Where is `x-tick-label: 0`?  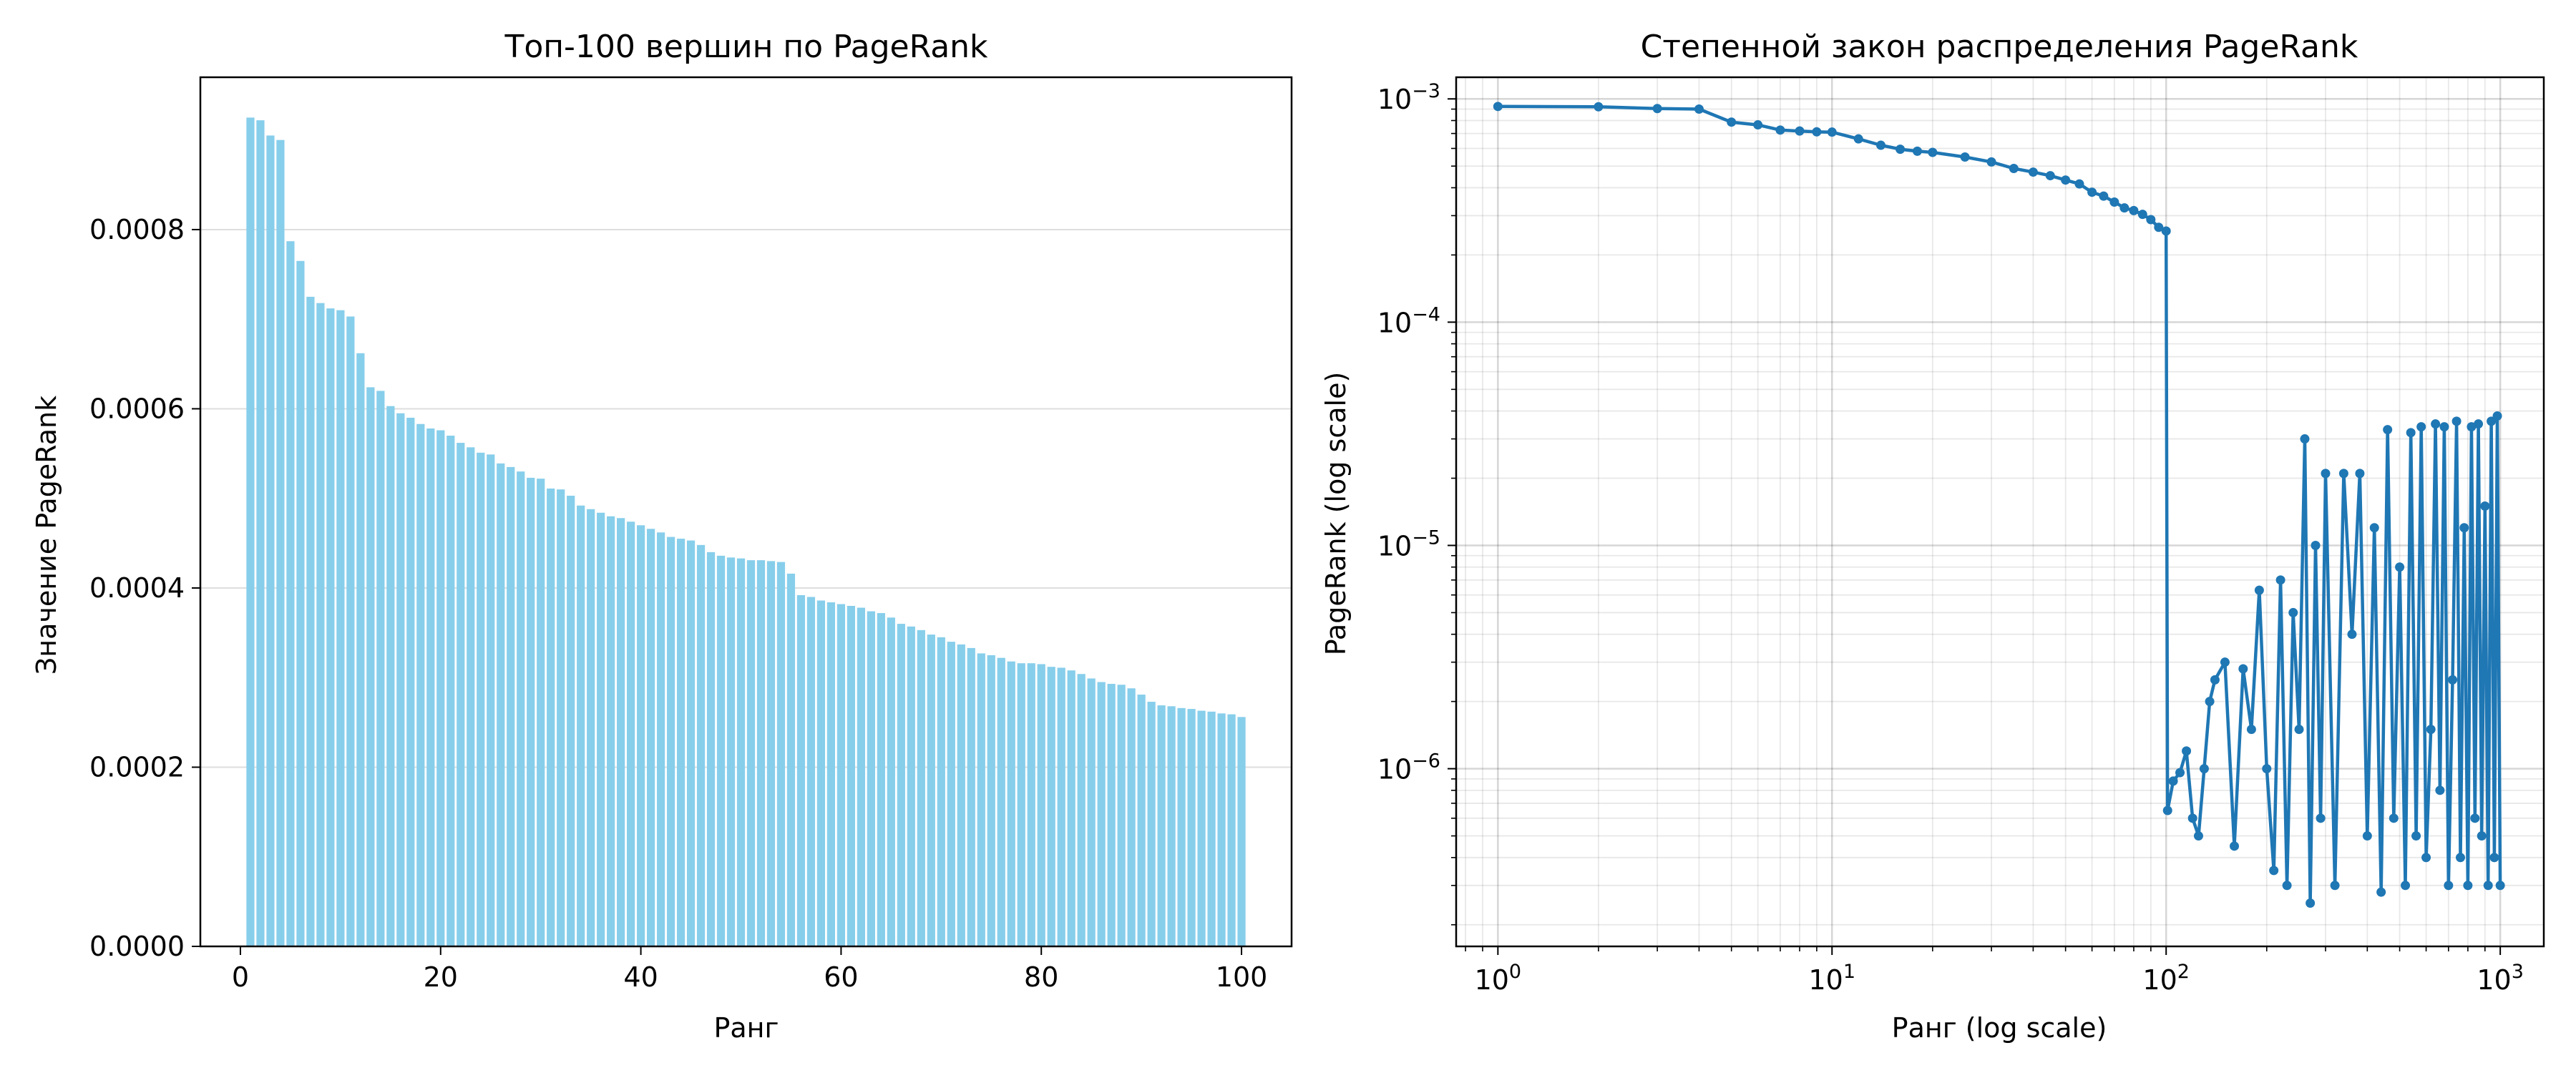
x-tick-label: 0 is located at coordinates (240, 977).